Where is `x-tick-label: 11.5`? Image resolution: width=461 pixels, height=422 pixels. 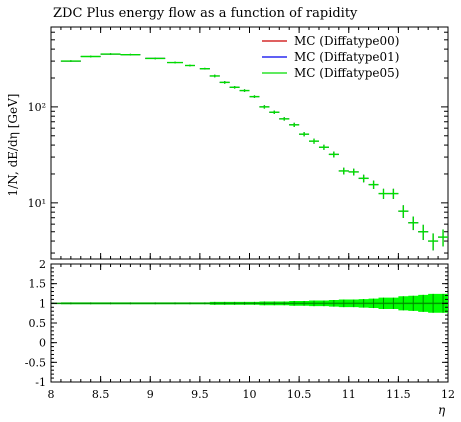
x-tick-label: 11.5 is located at coordinates (398, 394).